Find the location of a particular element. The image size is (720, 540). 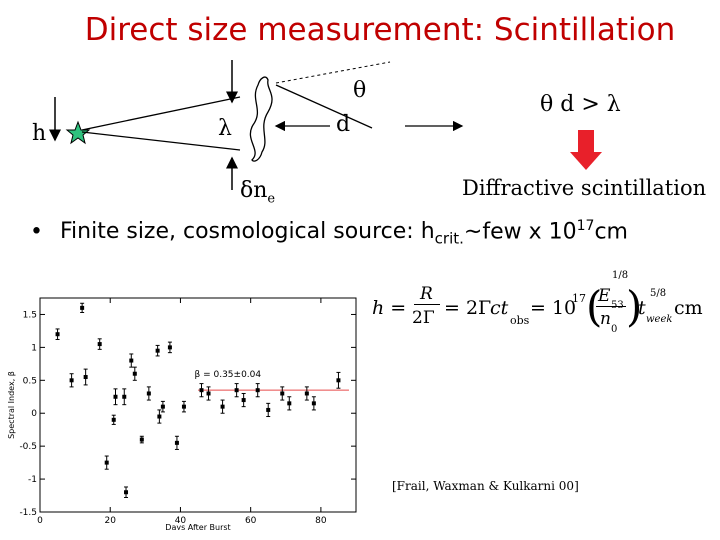

dashed-ray is located at coordinates (333, 72).